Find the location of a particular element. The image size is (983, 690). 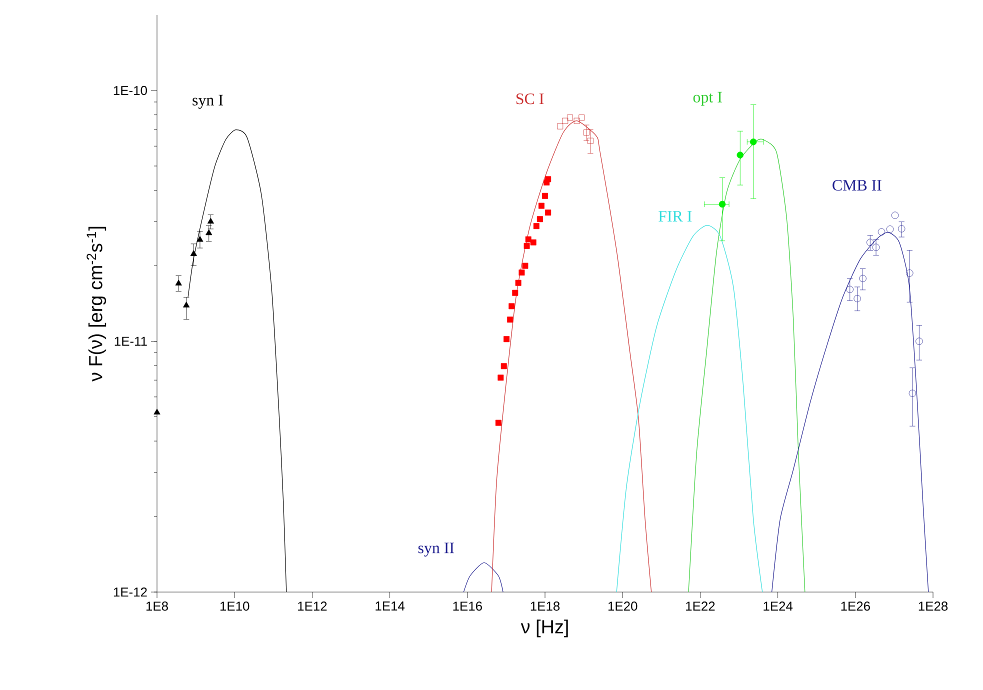

x-tick-label: 1E22 is located at coordinates (700, 606).